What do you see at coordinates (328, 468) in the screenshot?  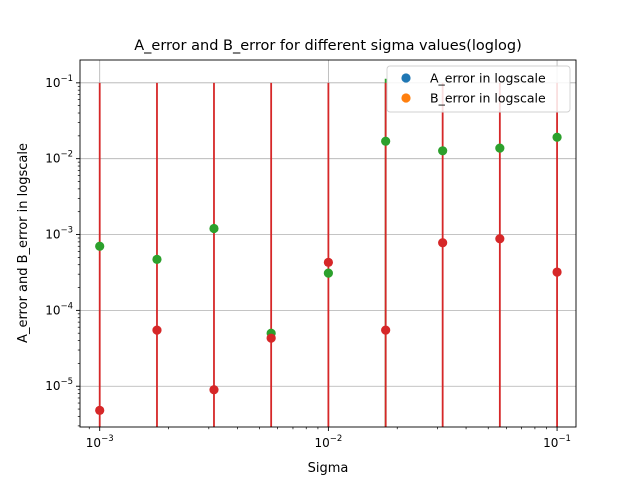 I see `x-axis-label: Sigma` at bounding box center [328, 468].